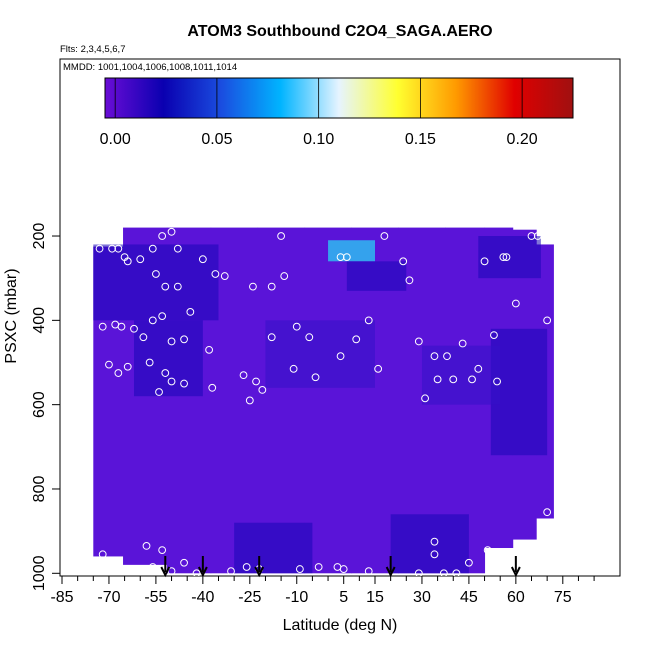  What do you see at coordinates (216, 139) in the screenshot?
I see `colorbar-tick-label: 0.05` at bounding box center [216, 139].